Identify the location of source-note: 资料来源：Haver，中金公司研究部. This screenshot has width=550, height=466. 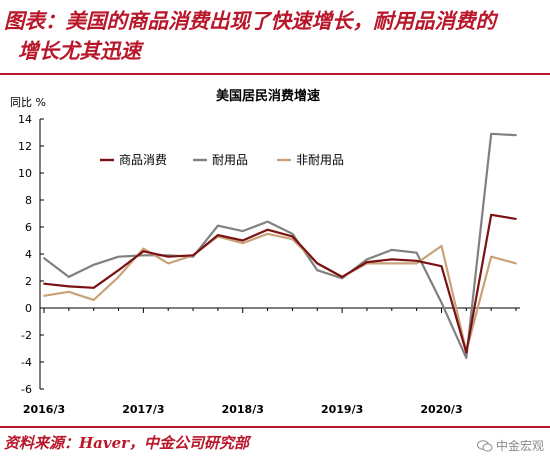
(127, 443).